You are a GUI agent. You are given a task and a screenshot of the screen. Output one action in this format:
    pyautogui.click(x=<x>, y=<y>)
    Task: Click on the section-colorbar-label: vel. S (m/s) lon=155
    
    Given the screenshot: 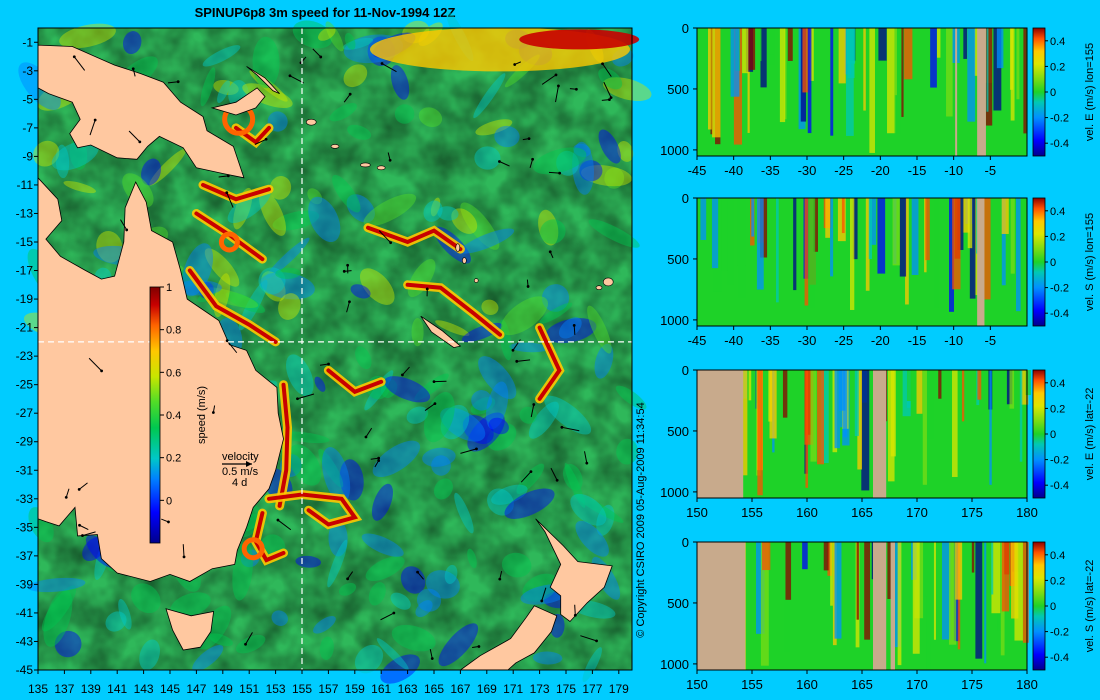 What is the action you would take?
    pyautogui.click(x=1090, y=262)
    